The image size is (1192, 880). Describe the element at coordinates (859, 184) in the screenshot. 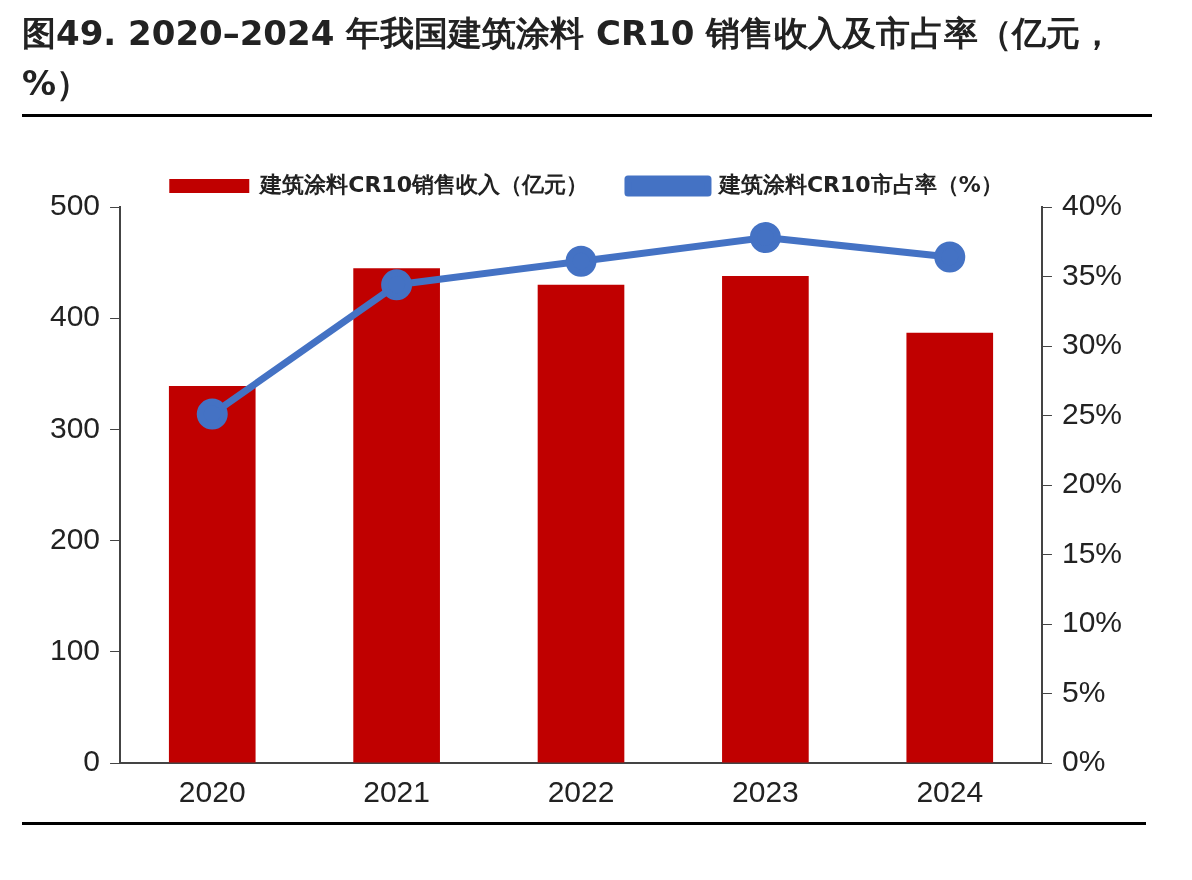

I see `legend-label: 建筑涂料CR10市占率（%）` at that location.